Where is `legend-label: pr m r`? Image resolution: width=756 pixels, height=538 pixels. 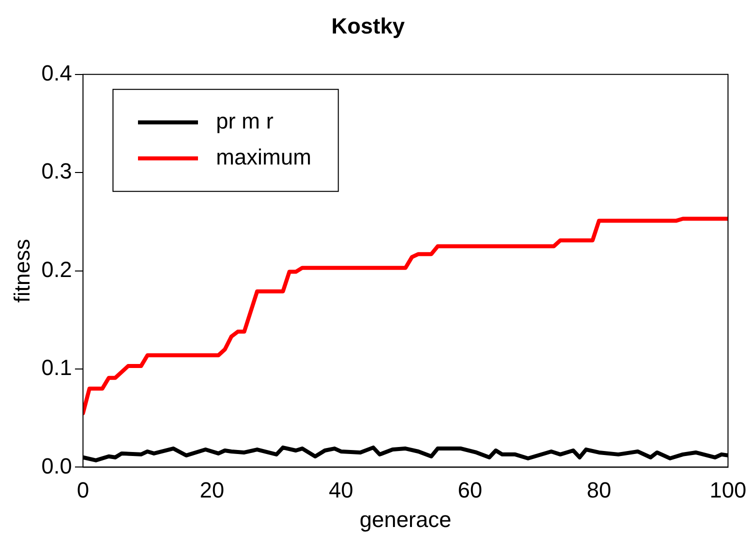
legend-label: pr m r is located at coordinates (245, 121).